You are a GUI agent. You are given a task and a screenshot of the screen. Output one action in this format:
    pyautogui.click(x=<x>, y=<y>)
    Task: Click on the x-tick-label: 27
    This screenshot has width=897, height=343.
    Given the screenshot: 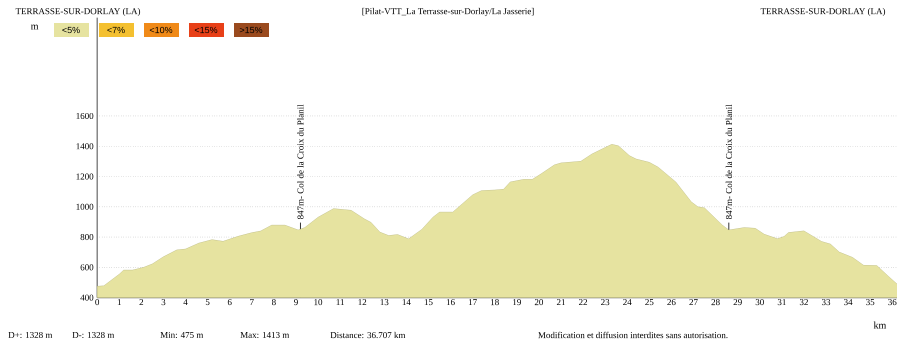 What is the action you would take?
    pyautogui.click(x=693, y=302)
    